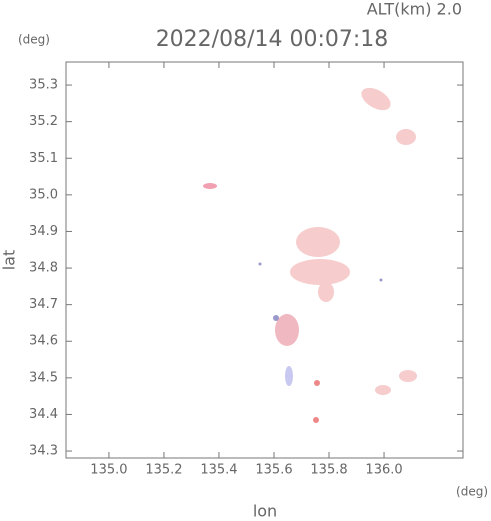 The height and width of the screenshot is (521, 491). I want to click on x-tick-label: 135.4, so click(218, 470).